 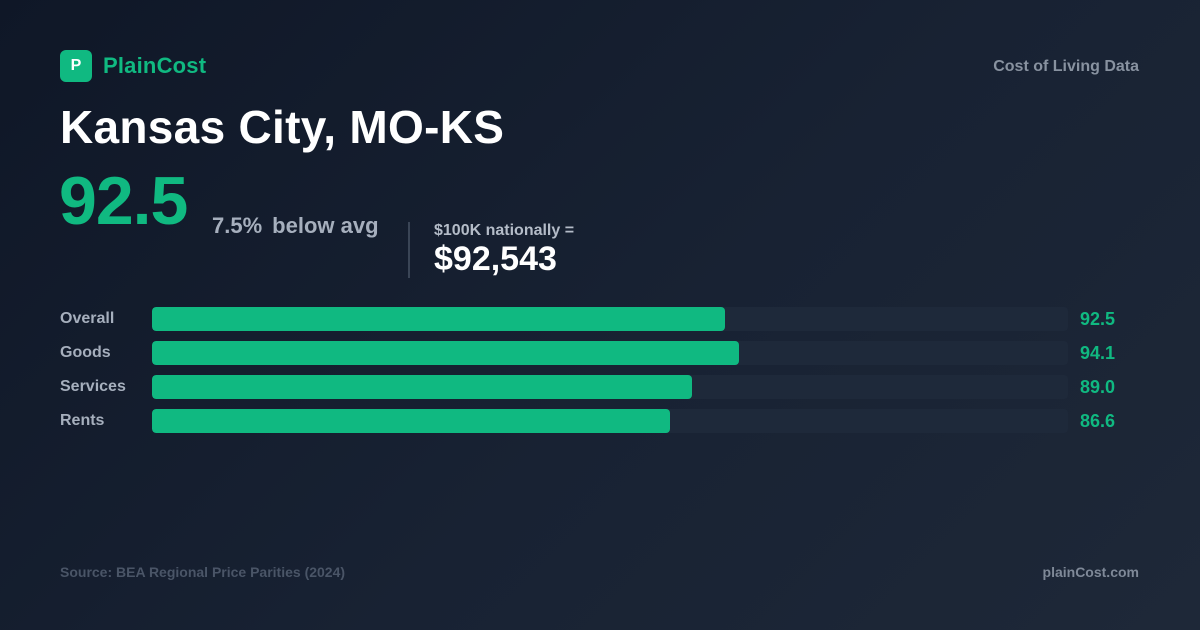 I want to click on bar-label: Goods, so click(x=85, y=352).